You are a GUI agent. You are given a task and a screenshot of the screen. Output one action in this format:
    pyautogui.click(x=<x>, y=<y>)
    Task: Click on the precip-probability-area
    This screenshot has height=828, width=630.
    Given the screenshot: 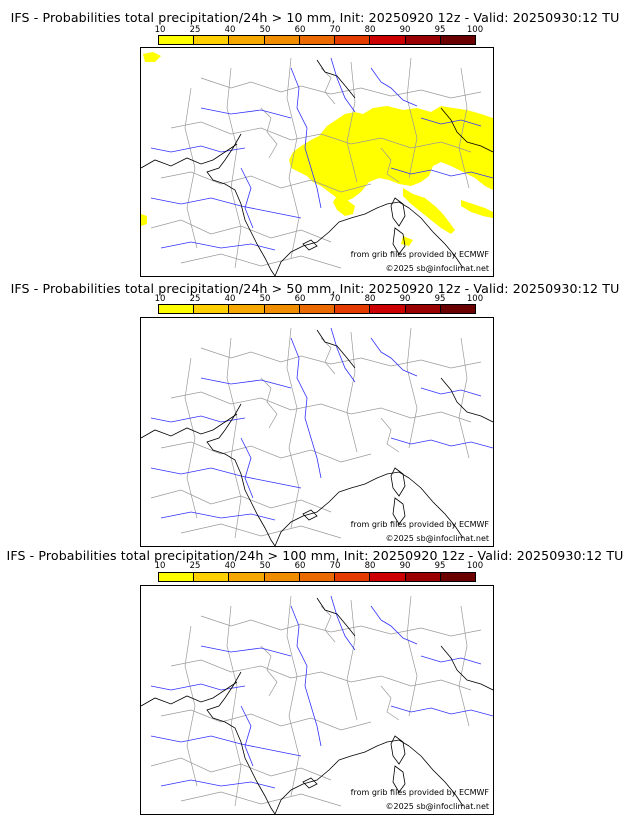 What is the action you would take?
    pyautogui.click(x=317, y=149)
    